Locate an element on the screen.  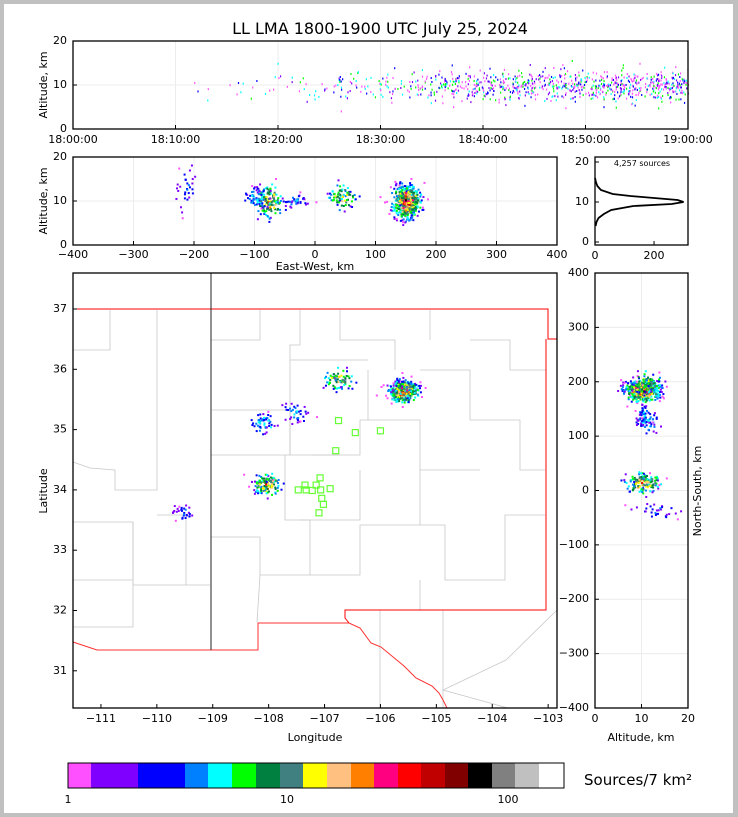
plot-area is located at coordinates (641, 201).